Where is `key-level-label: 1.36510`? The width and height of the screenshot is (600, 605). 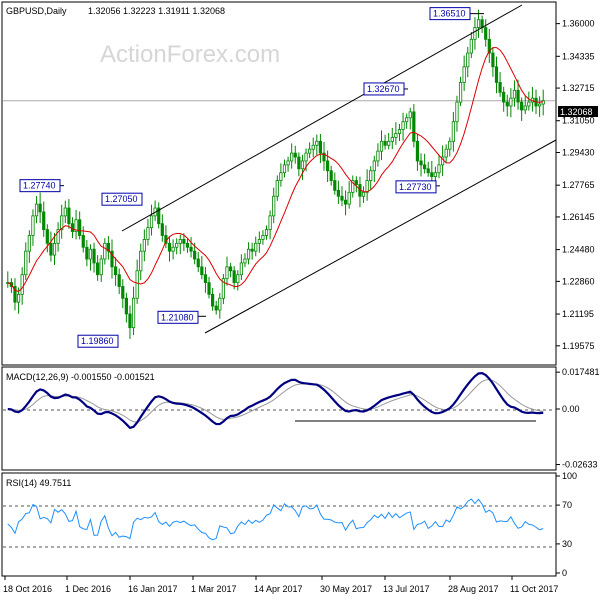 key-level-label: 1.36510 is located at coordinates (449, 14).